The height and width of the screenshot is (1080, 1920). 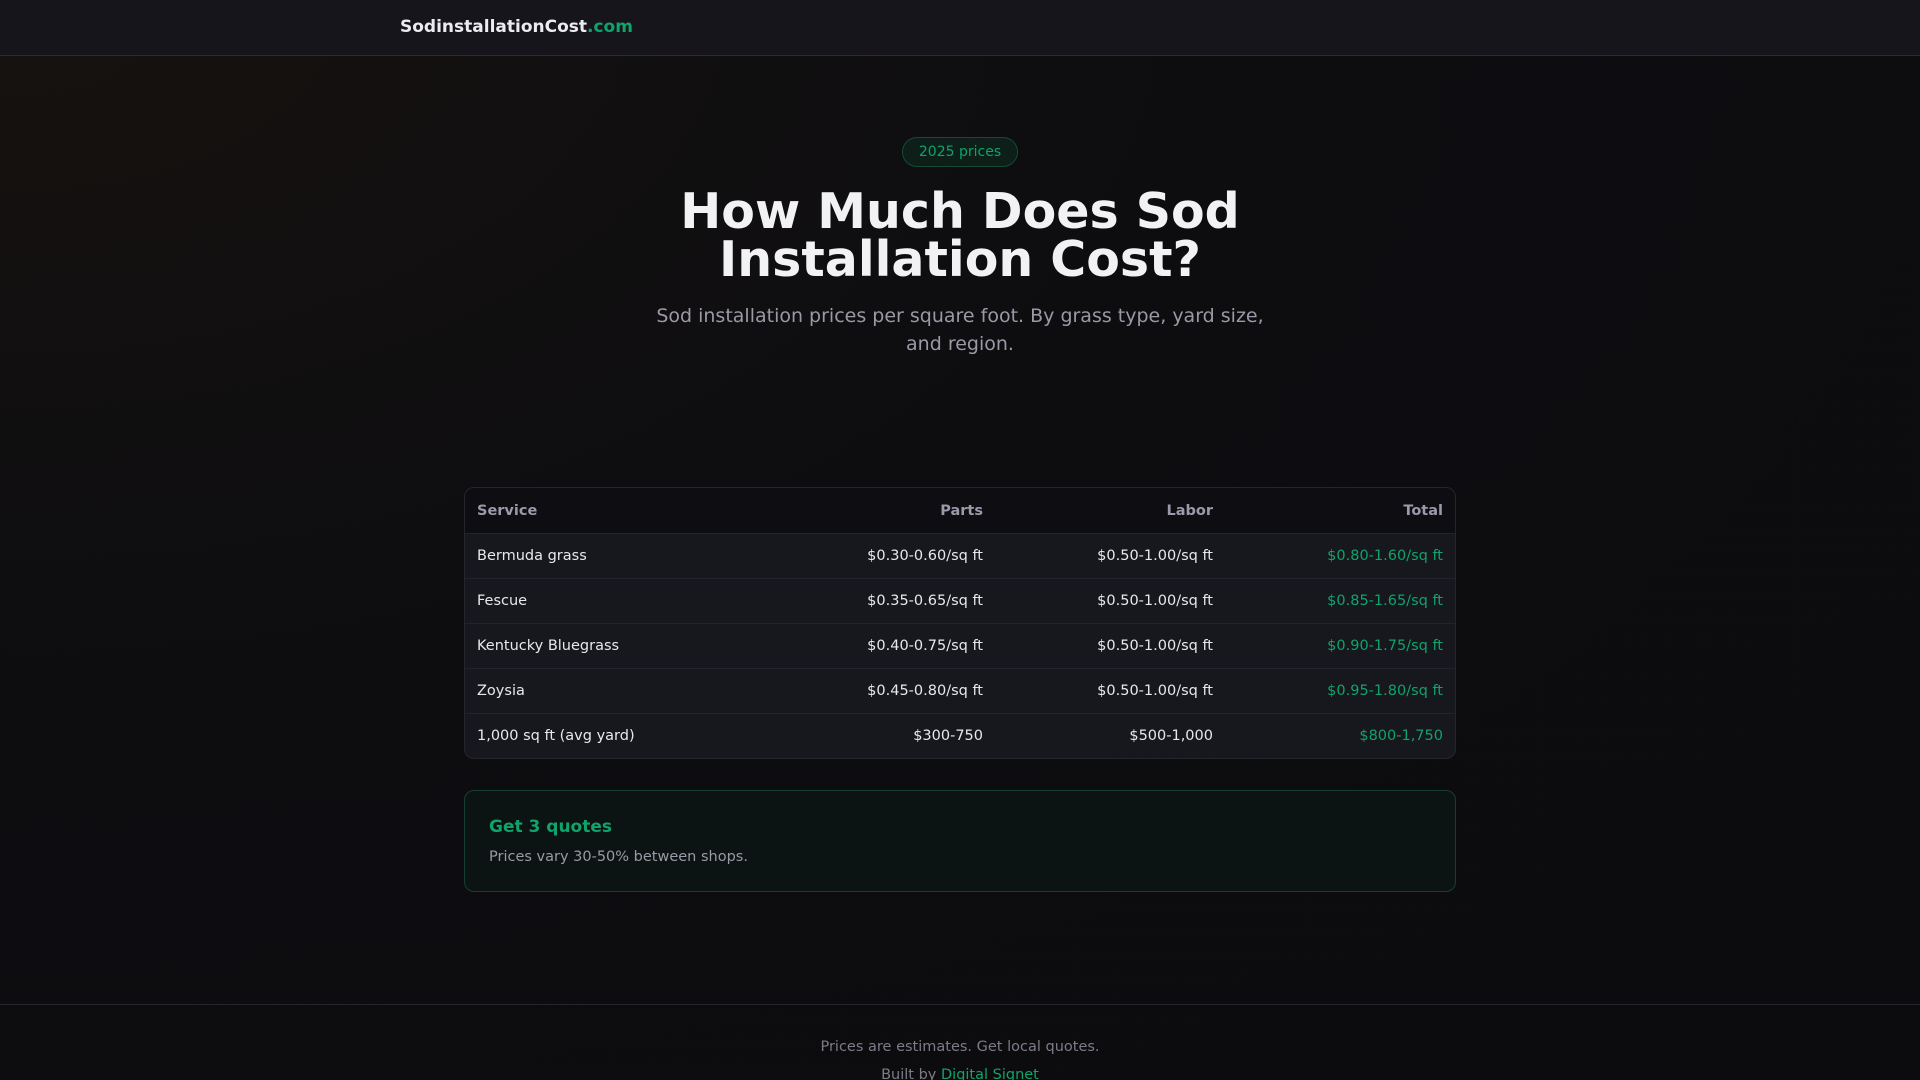 What do you see at coordinates (551, 827) in the screenshot?
I see `callout-title: Get 3 quotes` at bounding box center [551, 827].